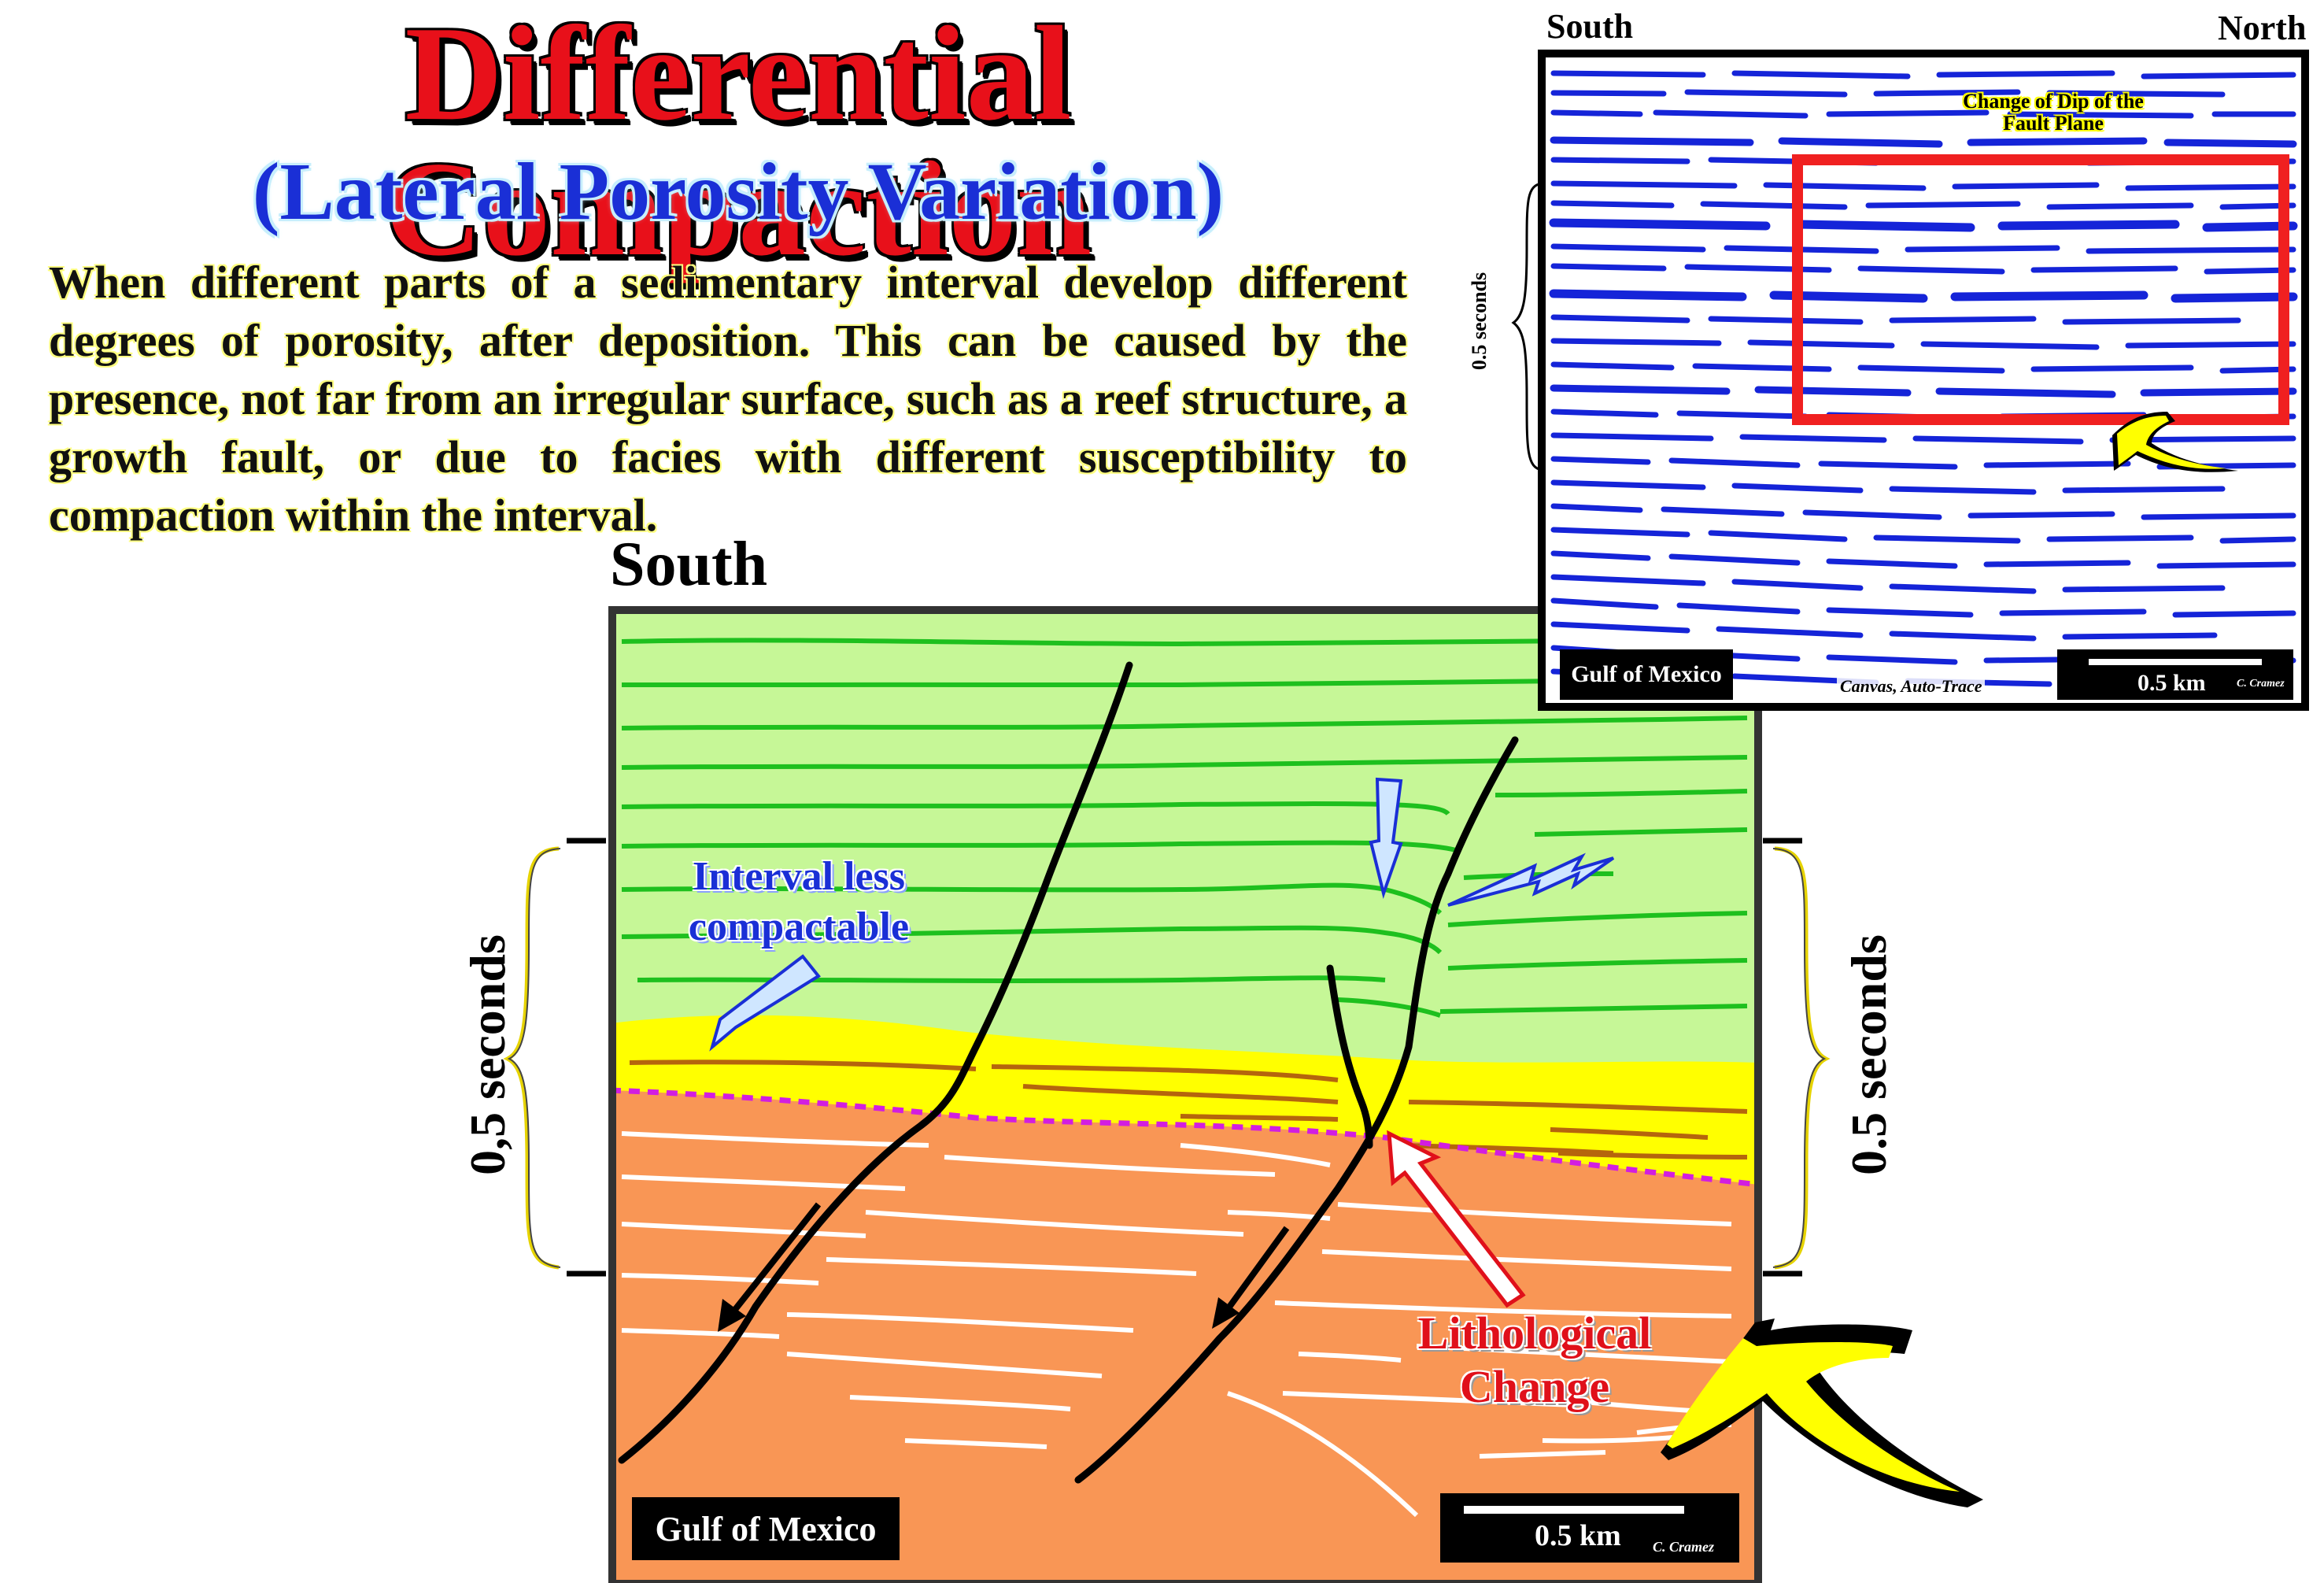 This screenshot has height=1583, width=2324. I want to click on slip-flash-arrow, so click(1531, 880).